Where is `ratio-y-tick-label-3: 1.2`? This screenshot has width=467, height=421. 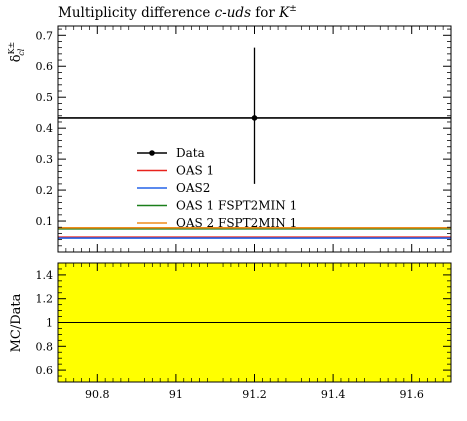 ratio-y-tick-label-3: 1.2 is located at coordinates (45, 299).